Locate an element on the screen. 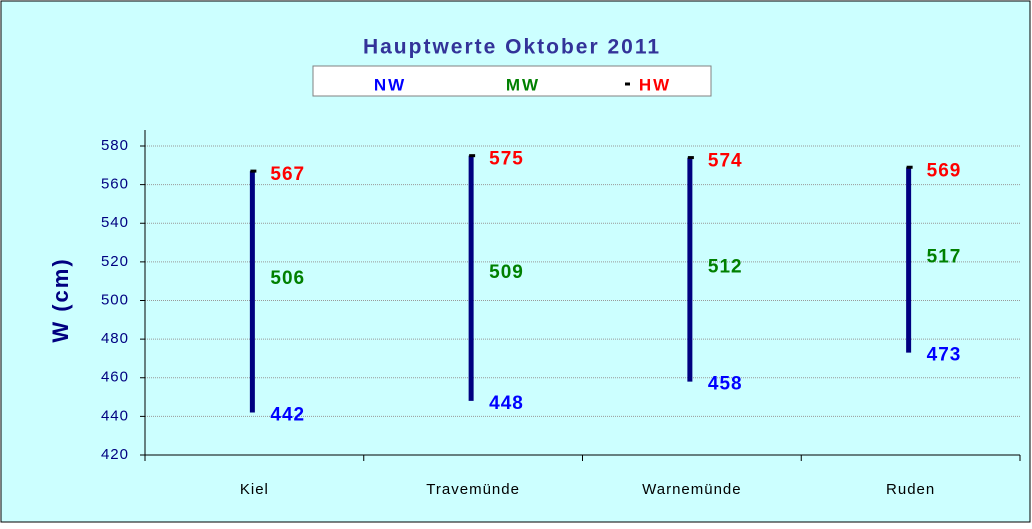 Image resolution: width=1032 pixels, height=529 pixels. x-tick-label: Kiel is located at coordinates (254, 489).